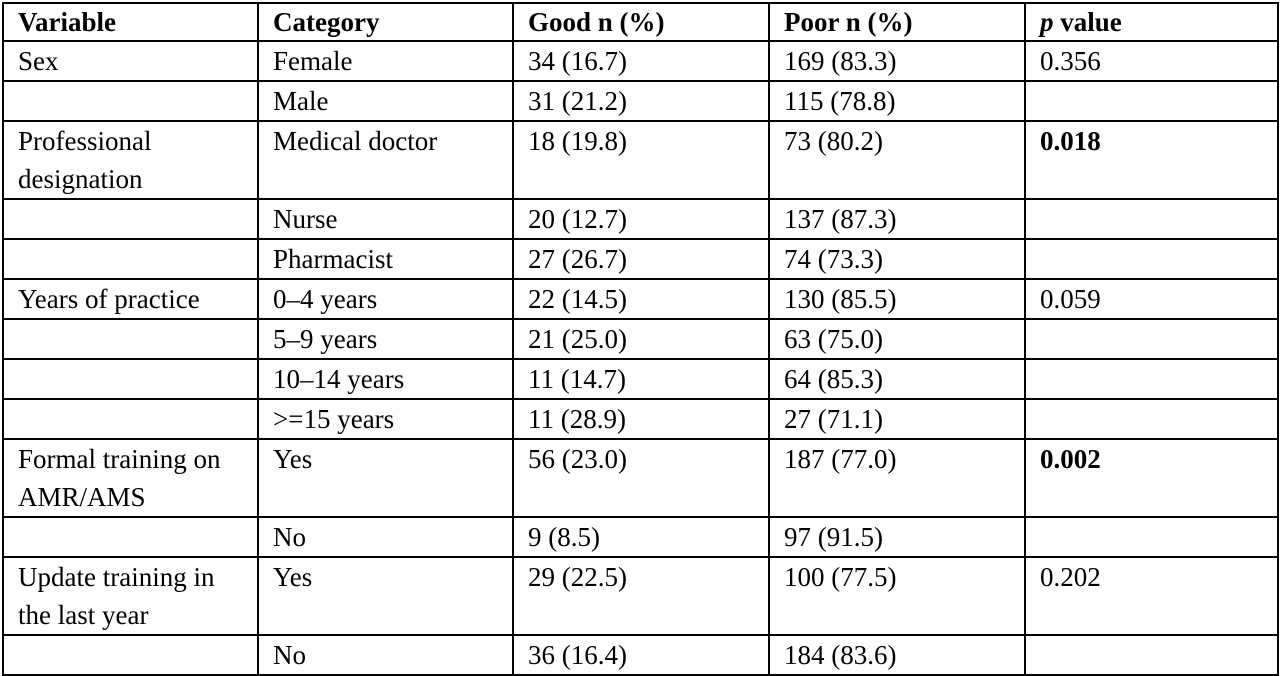 The width and height of the screenshot is (1280, 676). What do you see at coordinates (897, 219) in the screenshot?
I see `cell-poor: 137 (87.3)` at bounding box center [897, 219].